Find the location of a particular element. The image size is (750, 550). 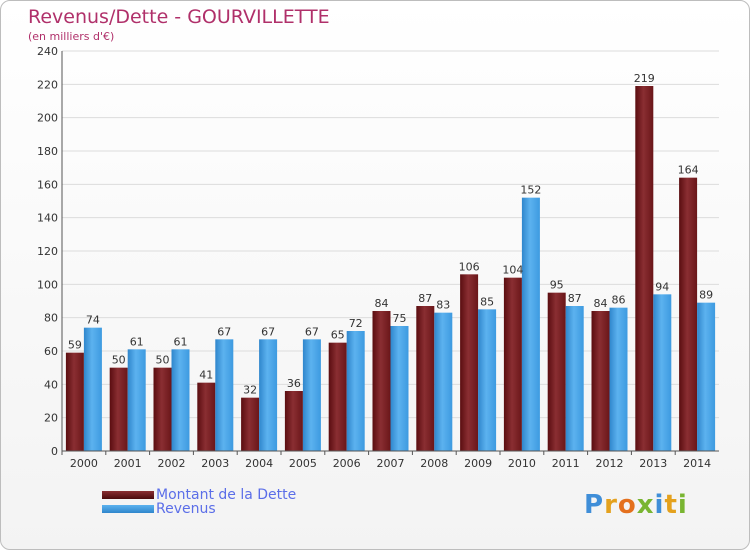

data-label: 152 is located at coordinates (530, 190).